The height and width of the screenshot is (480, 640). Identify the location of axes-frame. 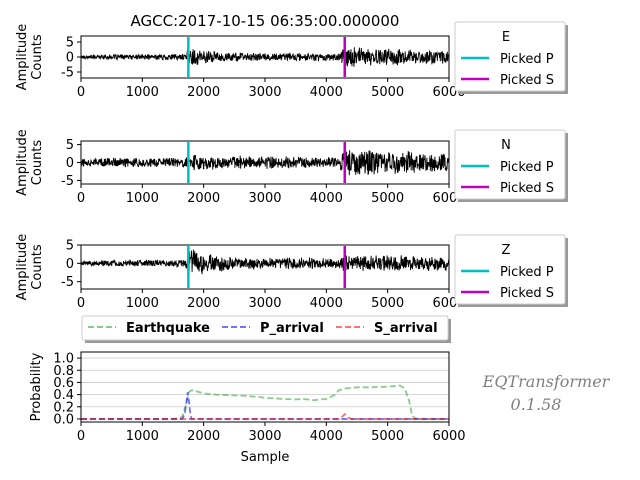
(265, 267).